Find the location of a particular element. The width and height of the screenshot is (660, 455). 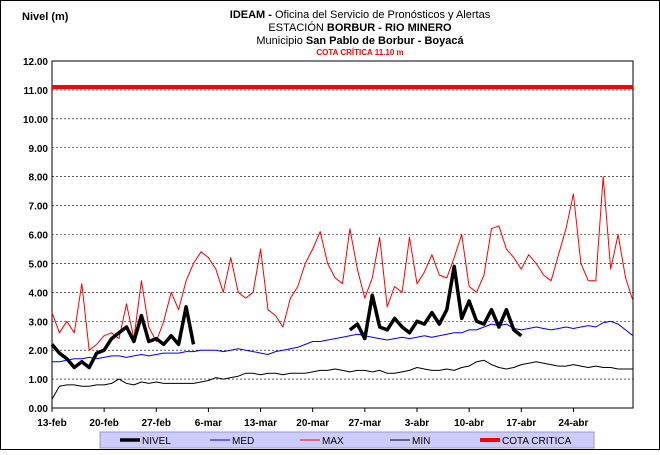

legend-box is located at coordinates (347, 440).